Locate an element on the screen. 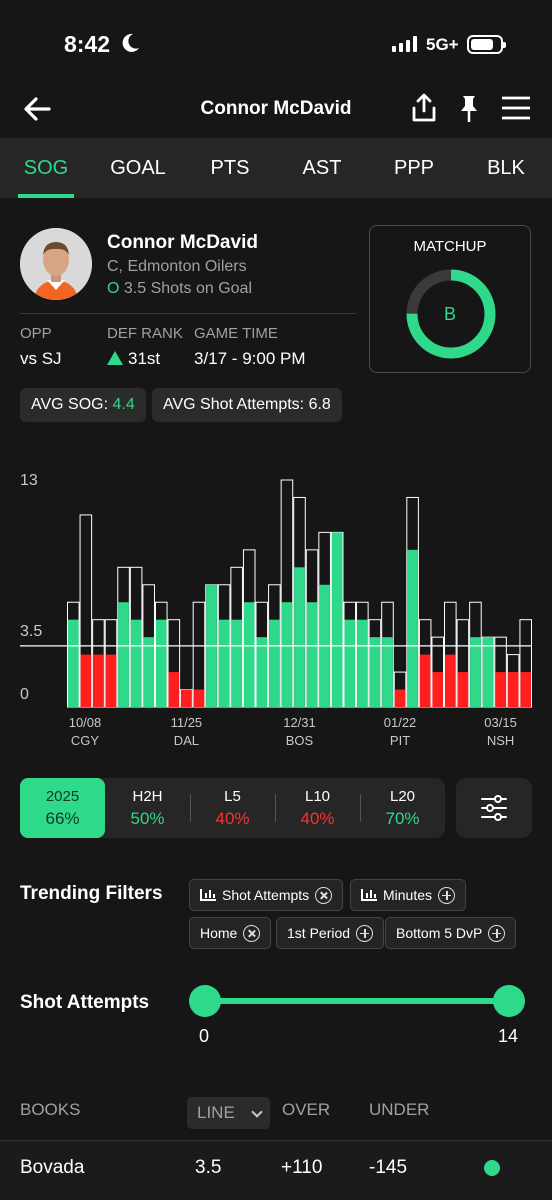 The width and height of the screenshot is (552, 1200). rate-2025: 2025 66% is located at coordinates (62, 808).